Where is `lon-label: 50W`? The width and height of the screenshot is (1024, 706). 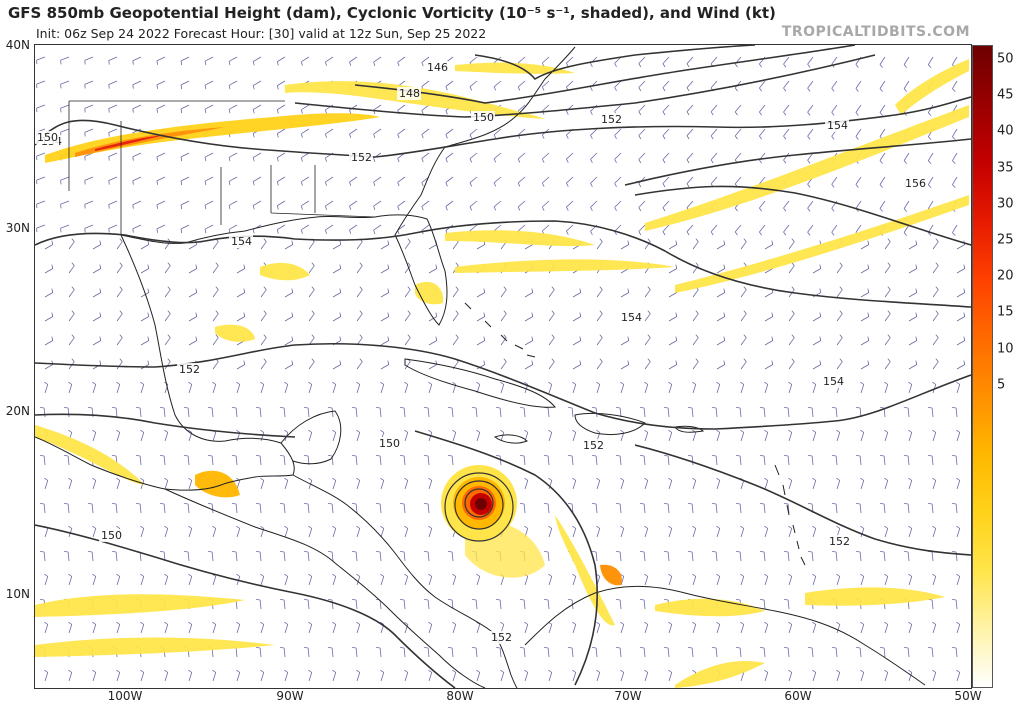 lon-label: 50W is located at coordinates (968, 696).